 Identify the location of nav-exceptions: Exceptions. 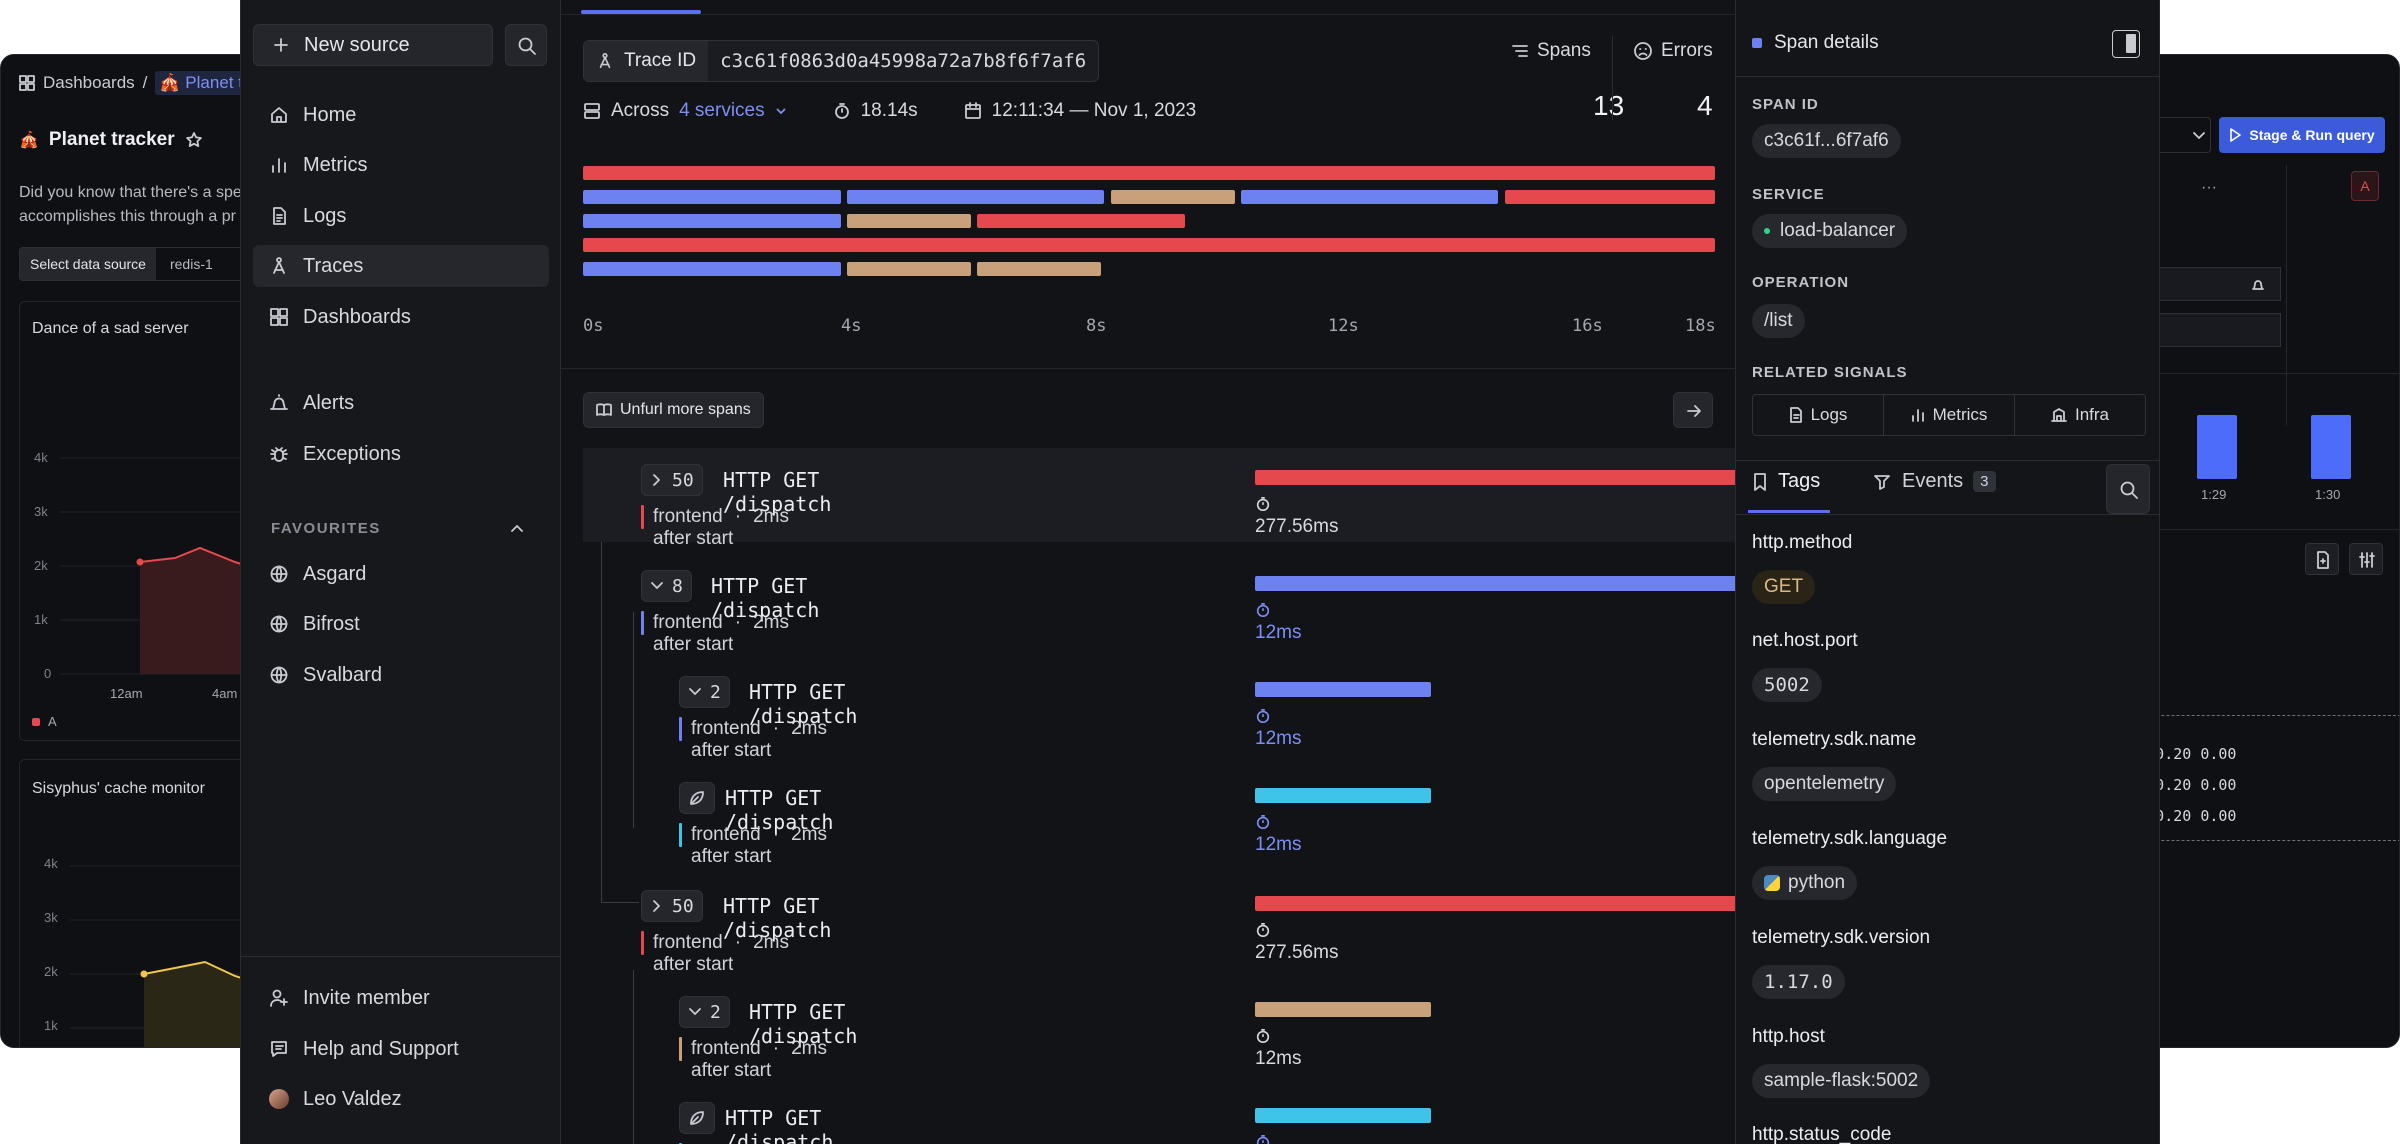
(401, 454).